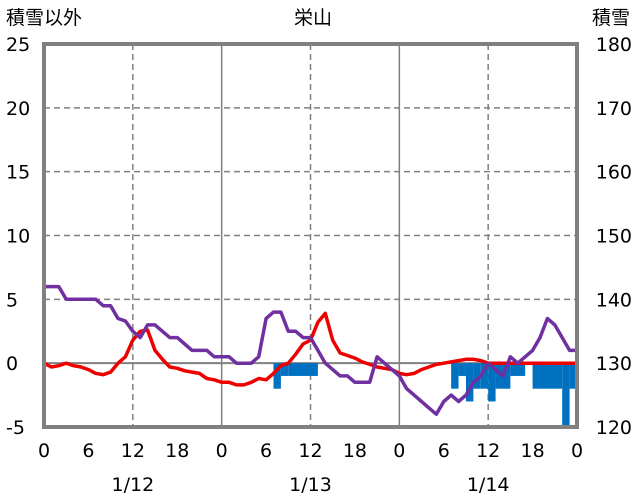  What do you see at coordinates (614, 237) in the screenshot?
I see `right-tick-label: 150` at bounding box center [614, 237].